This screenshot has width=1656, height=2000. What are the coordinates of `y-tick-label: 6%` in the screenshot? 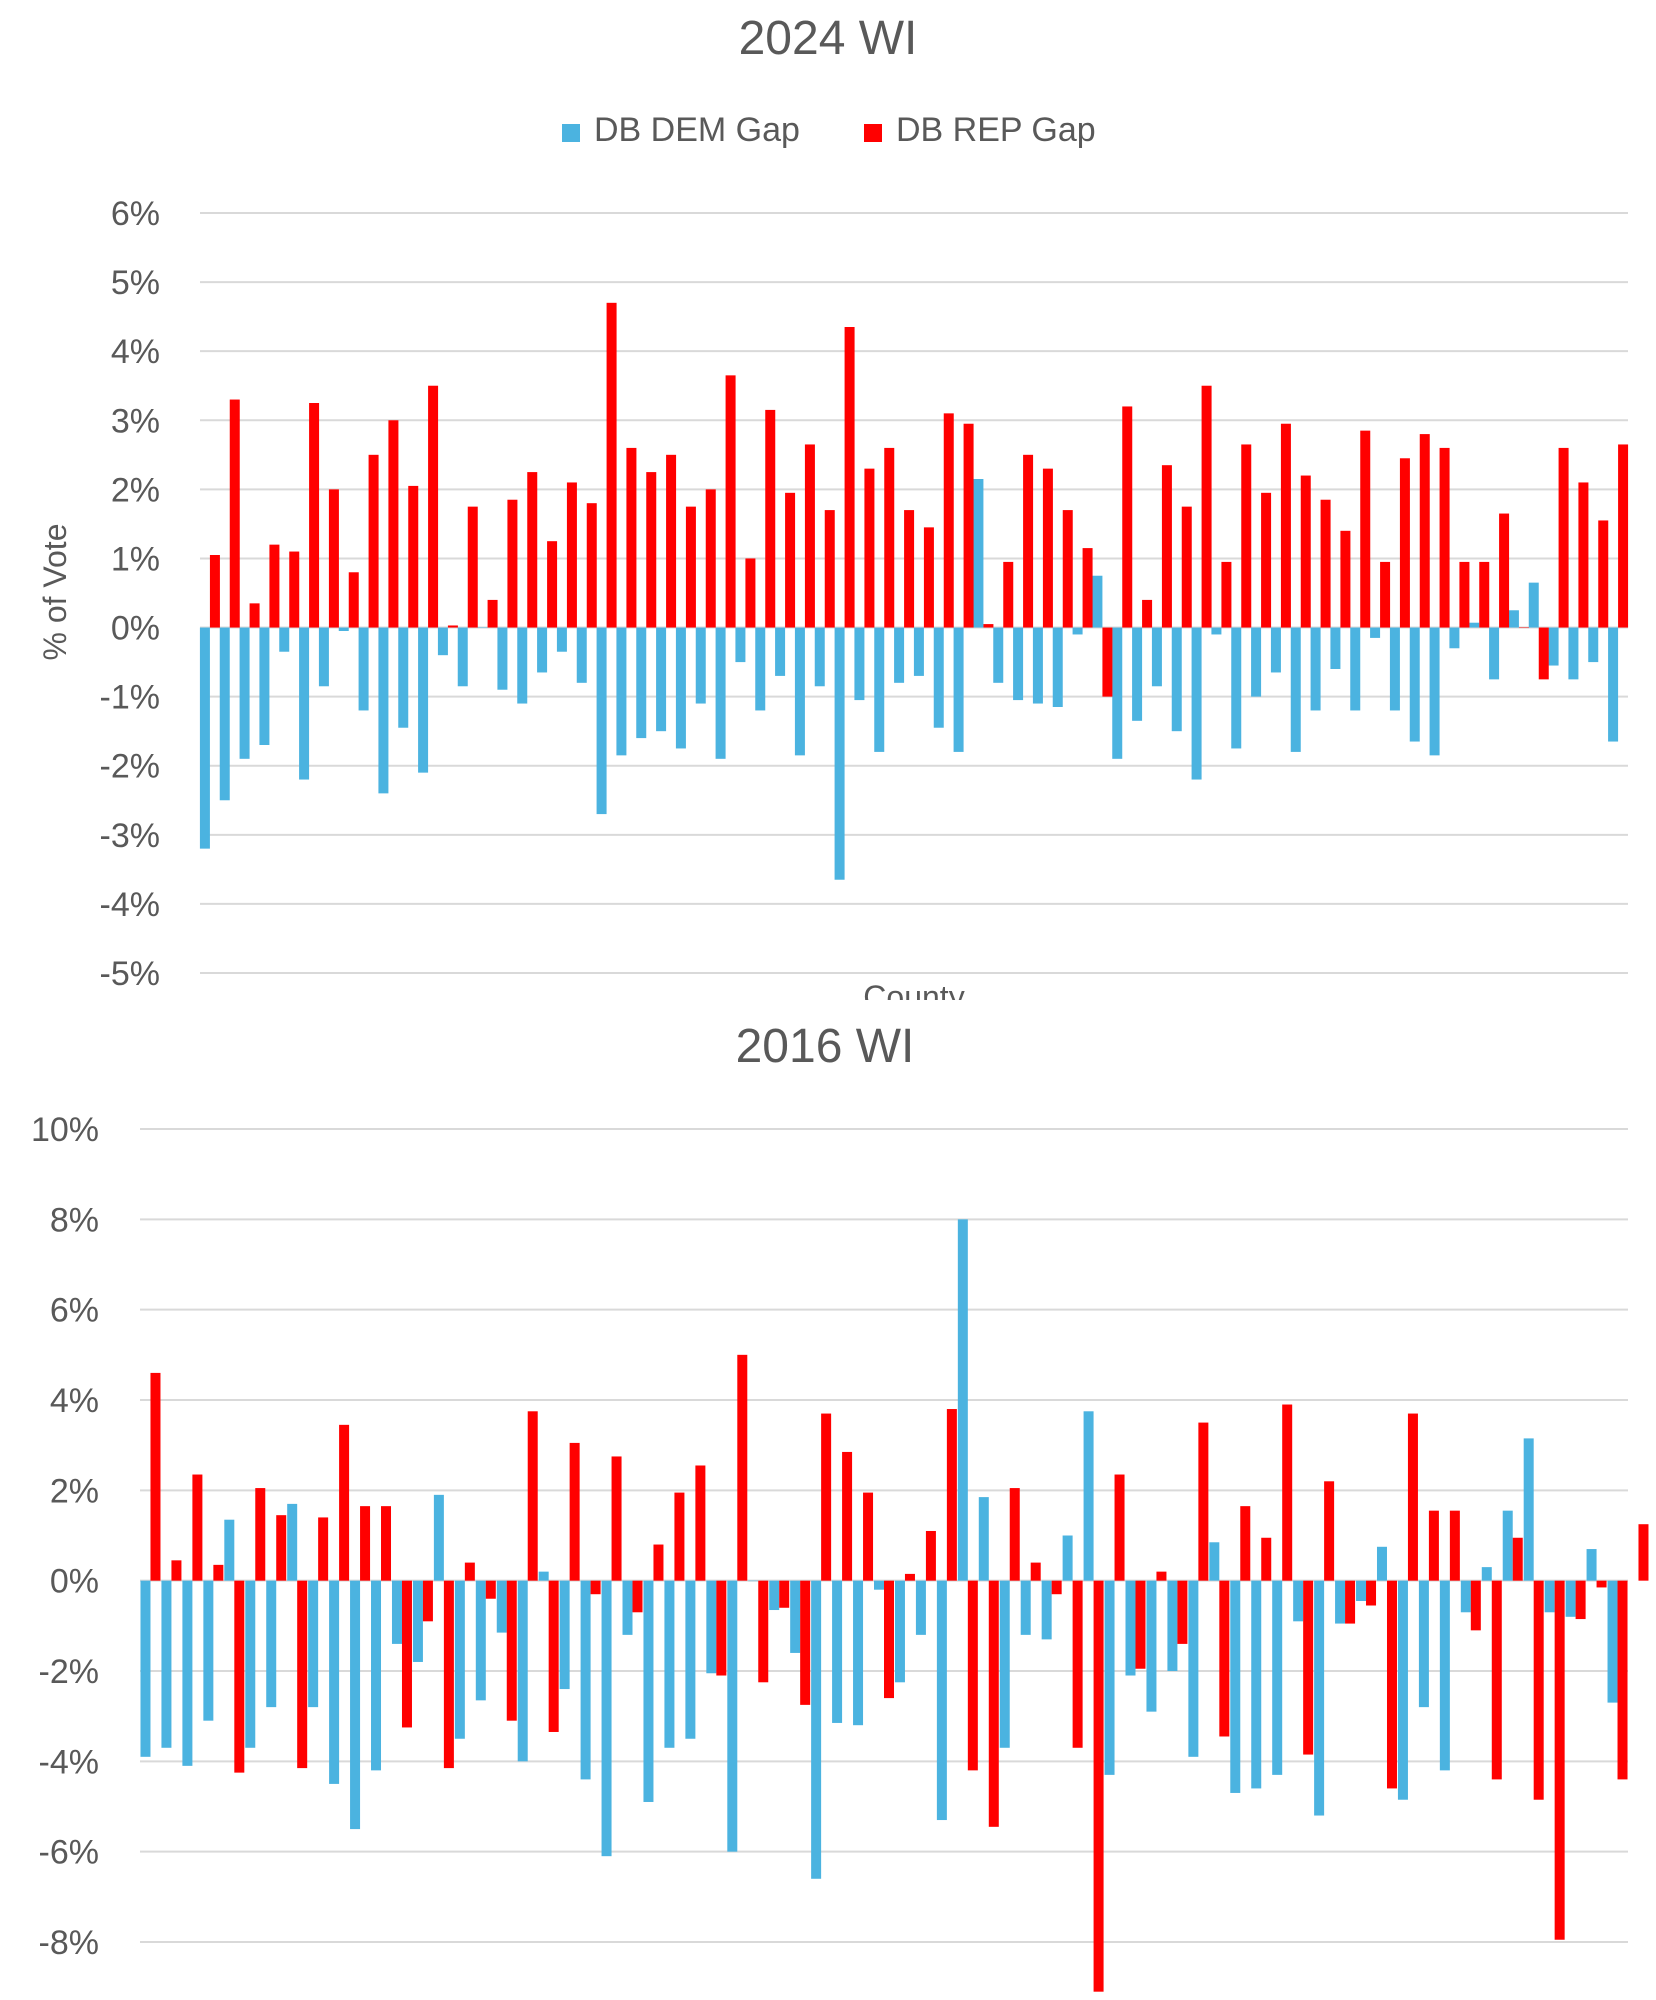 It's located at (135, 214).